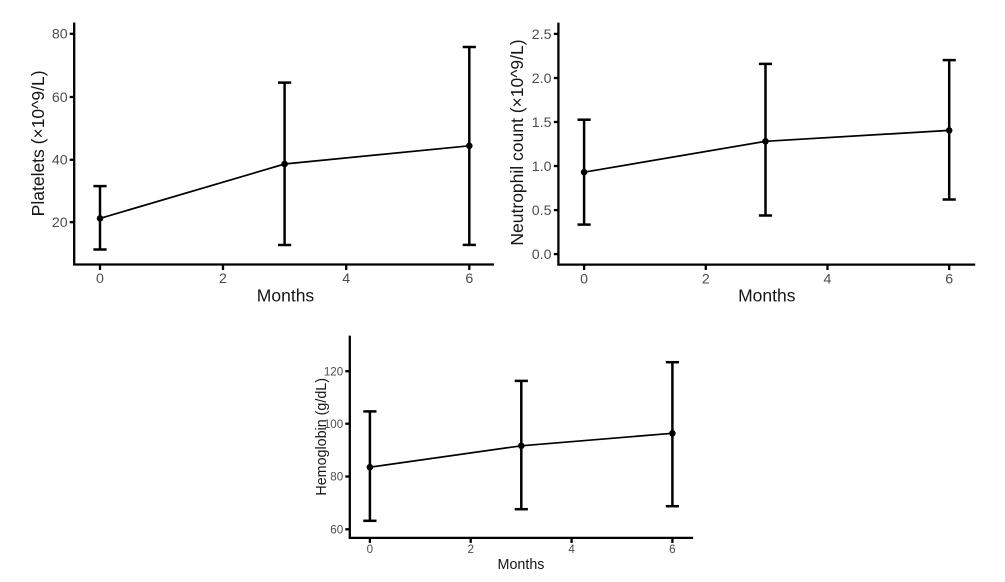 Image resolution: width=1005 pixels, height=582 pixels. Describe the element at coordinates (542, 255) in the screenshot. I see `svg-text: 0.0` at that location.